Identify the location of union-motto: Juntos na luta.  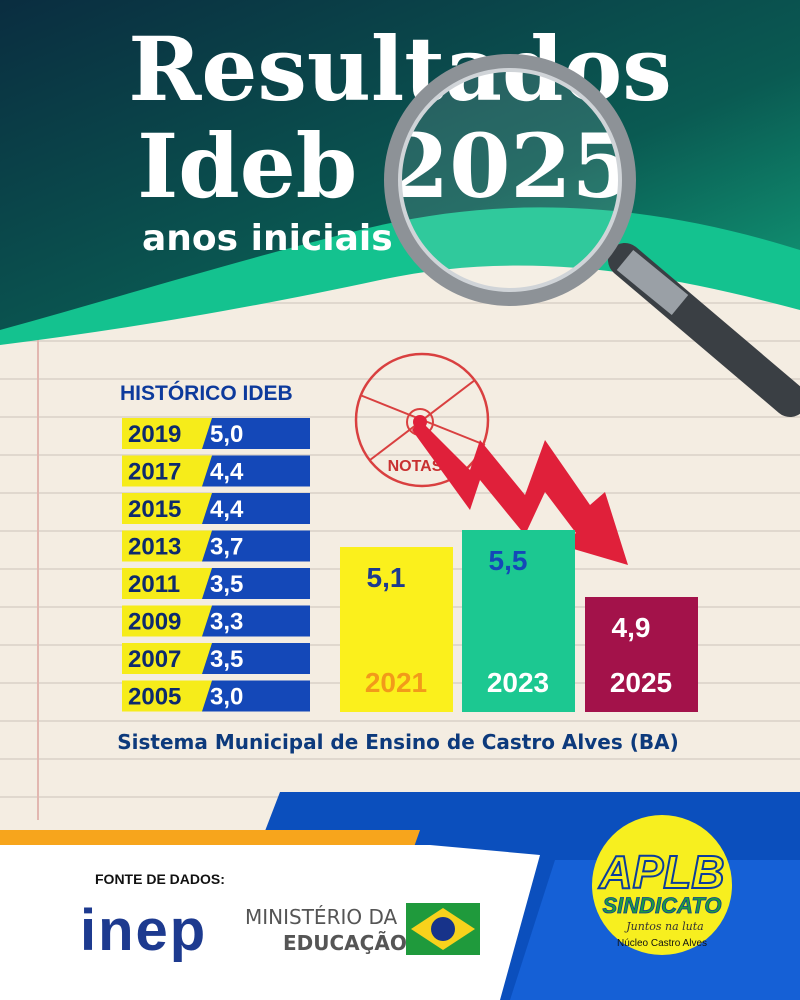
(663, 926).